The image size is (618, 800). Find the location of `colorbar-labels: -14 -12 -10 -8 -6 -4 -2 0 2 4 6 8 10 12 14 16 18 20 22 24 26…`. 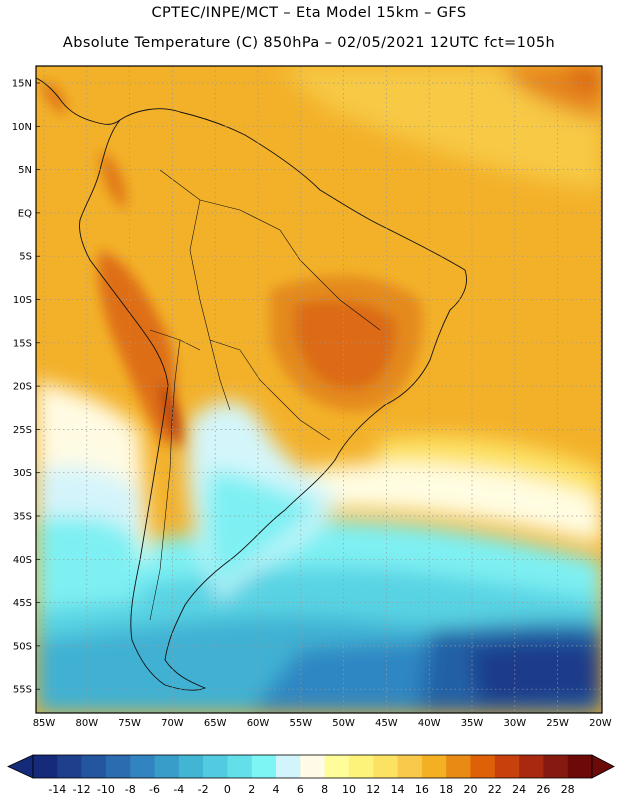

colorbar-labels: -14 -12 -10 -8 -6 -4 -2 0 2 4 6 8 10 12 14 16 18 20 22 24 26… is located at coordinates (311, 789).